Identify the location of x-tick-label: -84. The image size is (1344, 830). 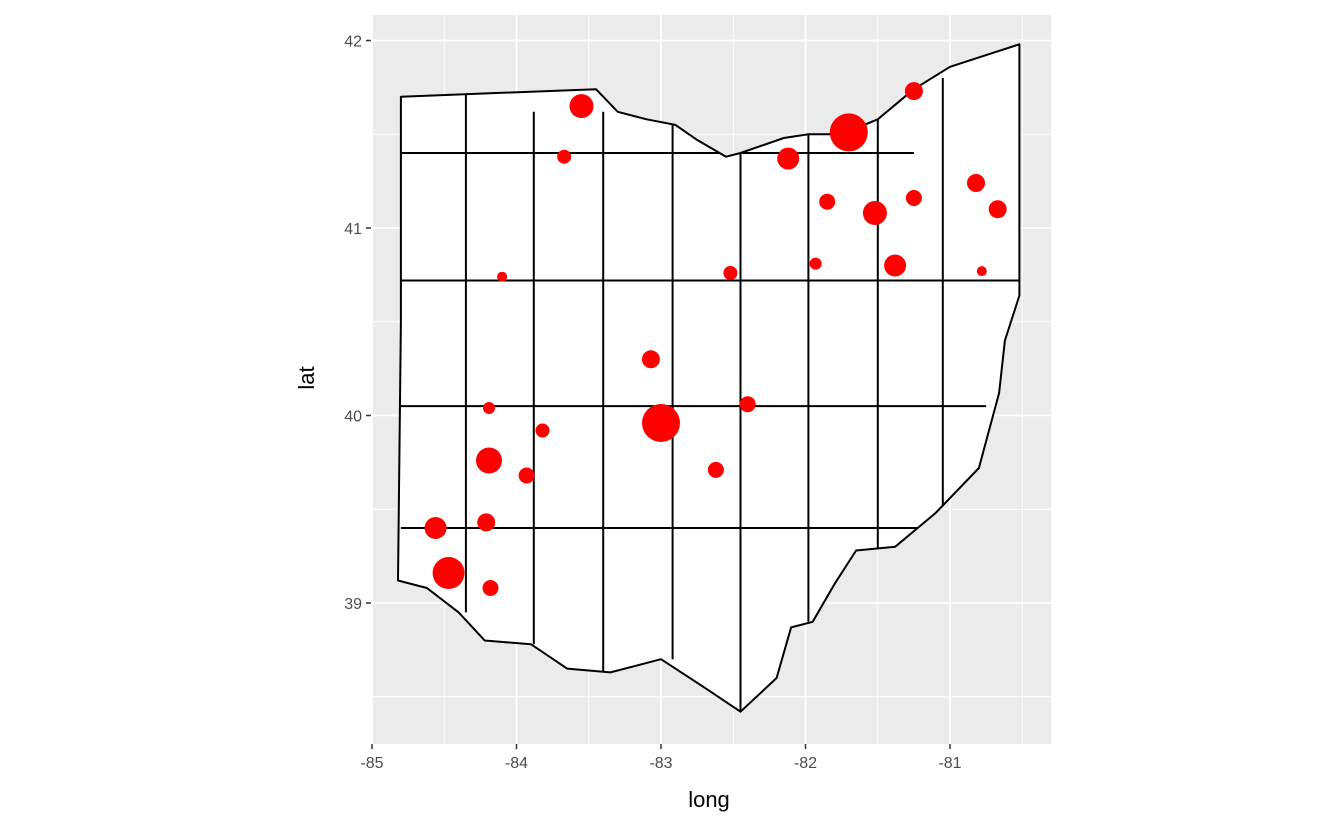
(516, 763).